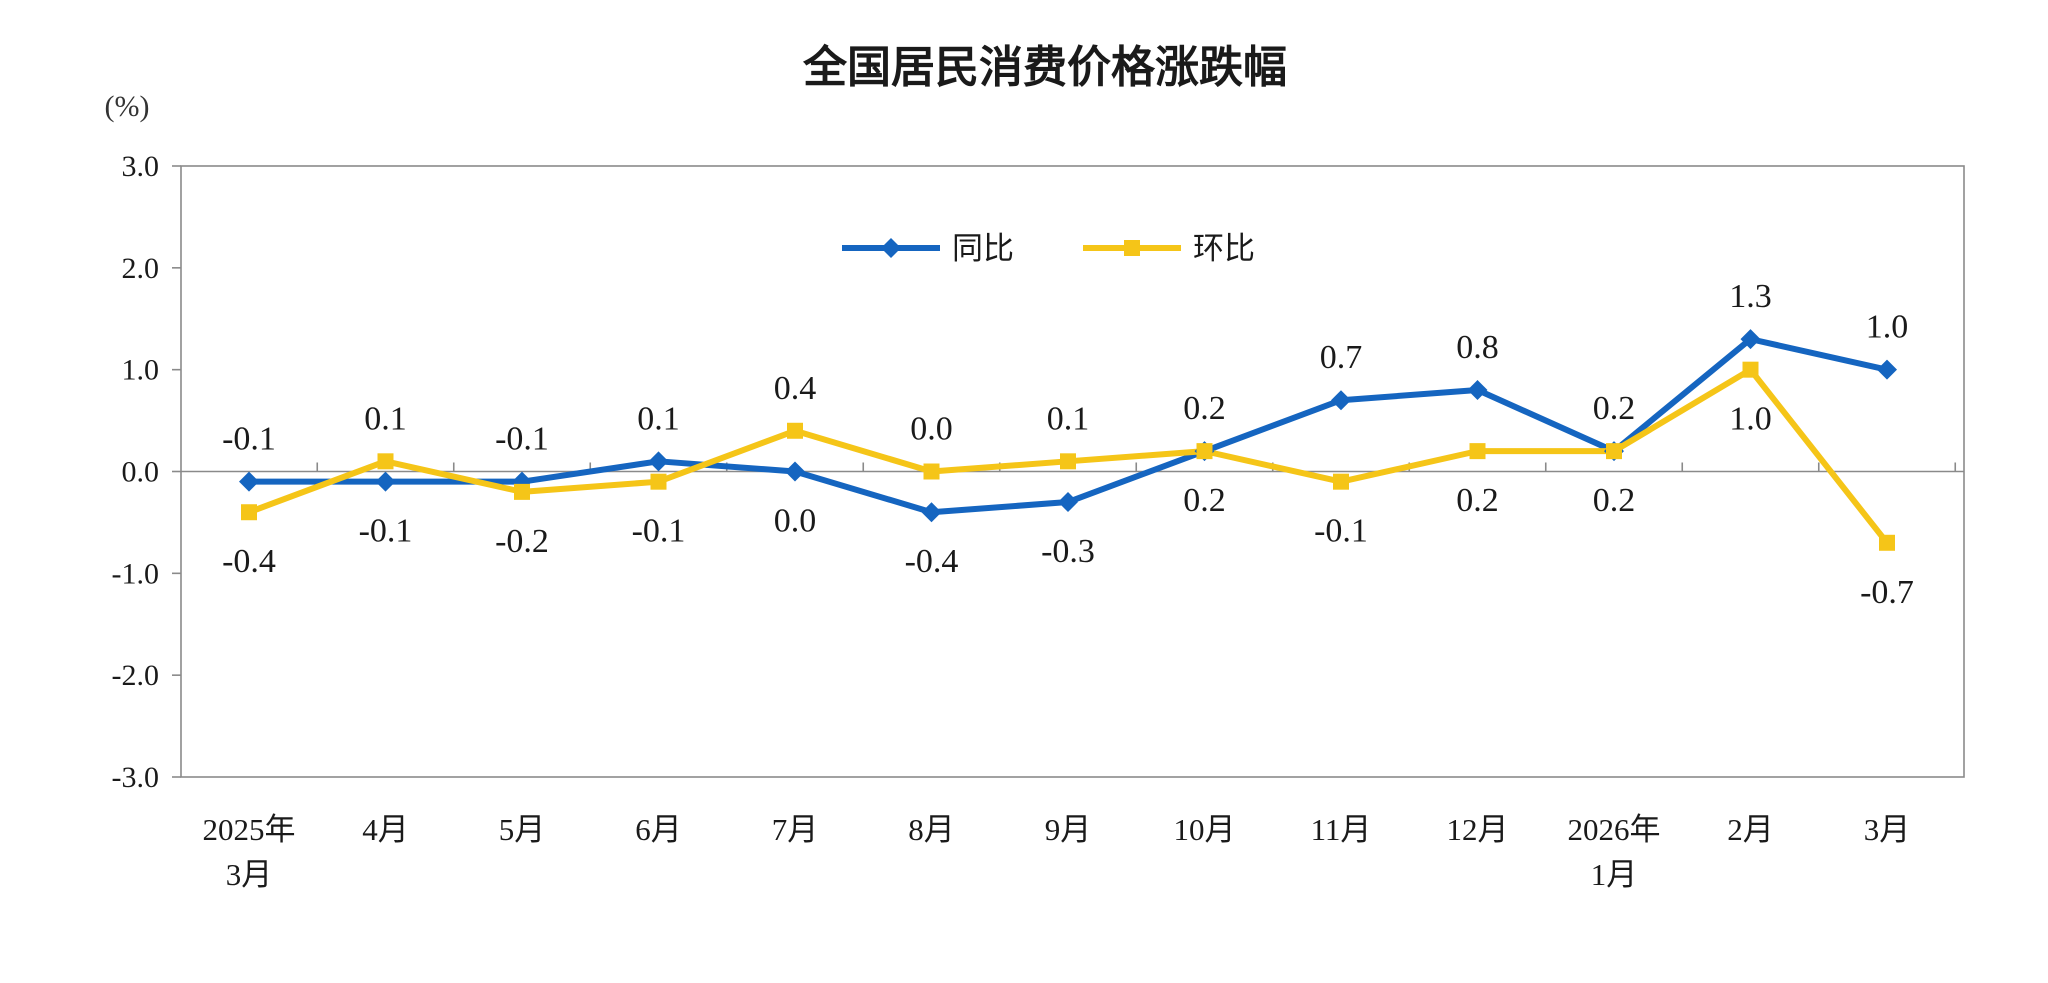 The width and height of the screenshot is (2048, 983). What do you see at coordinates (1887, 592) in the screenshot?
I see `data-label-mom: -0.7` at bounding box center [1887, 592].